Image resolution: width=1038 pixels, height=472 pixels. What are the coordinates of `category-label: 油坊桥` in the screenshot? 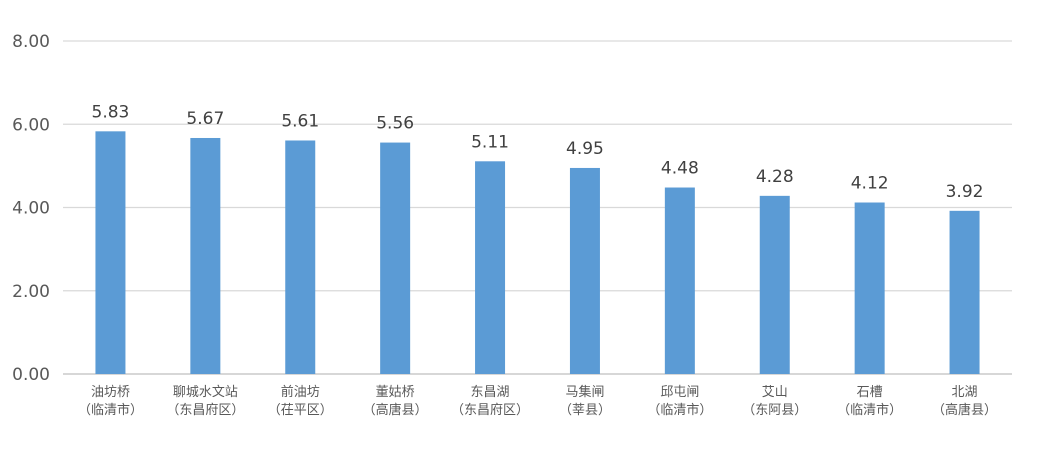 It's located at (110, 392).